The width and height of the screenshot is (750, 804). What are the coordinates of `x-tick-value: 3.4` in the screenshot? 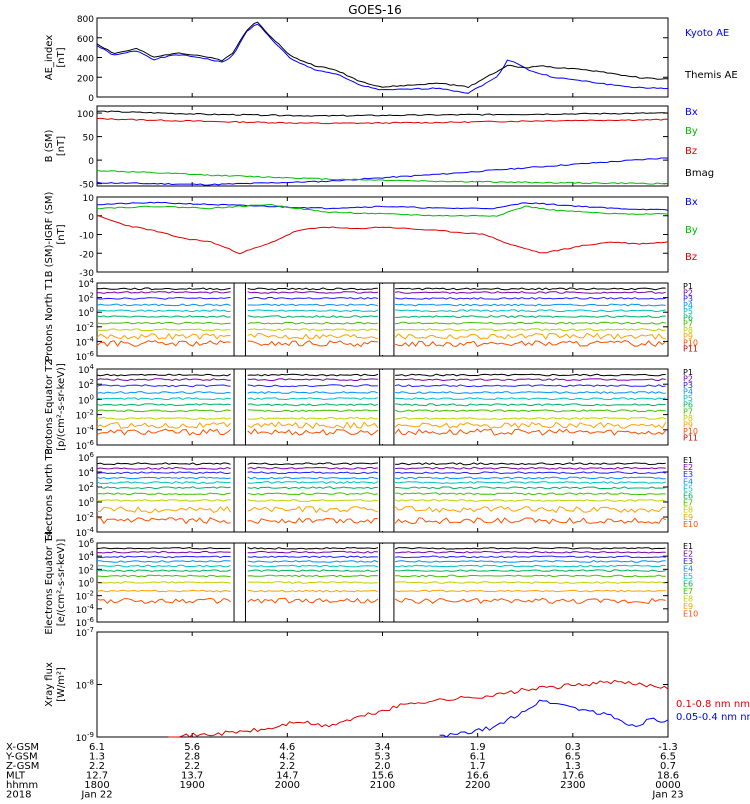 It's located at (383, 747).